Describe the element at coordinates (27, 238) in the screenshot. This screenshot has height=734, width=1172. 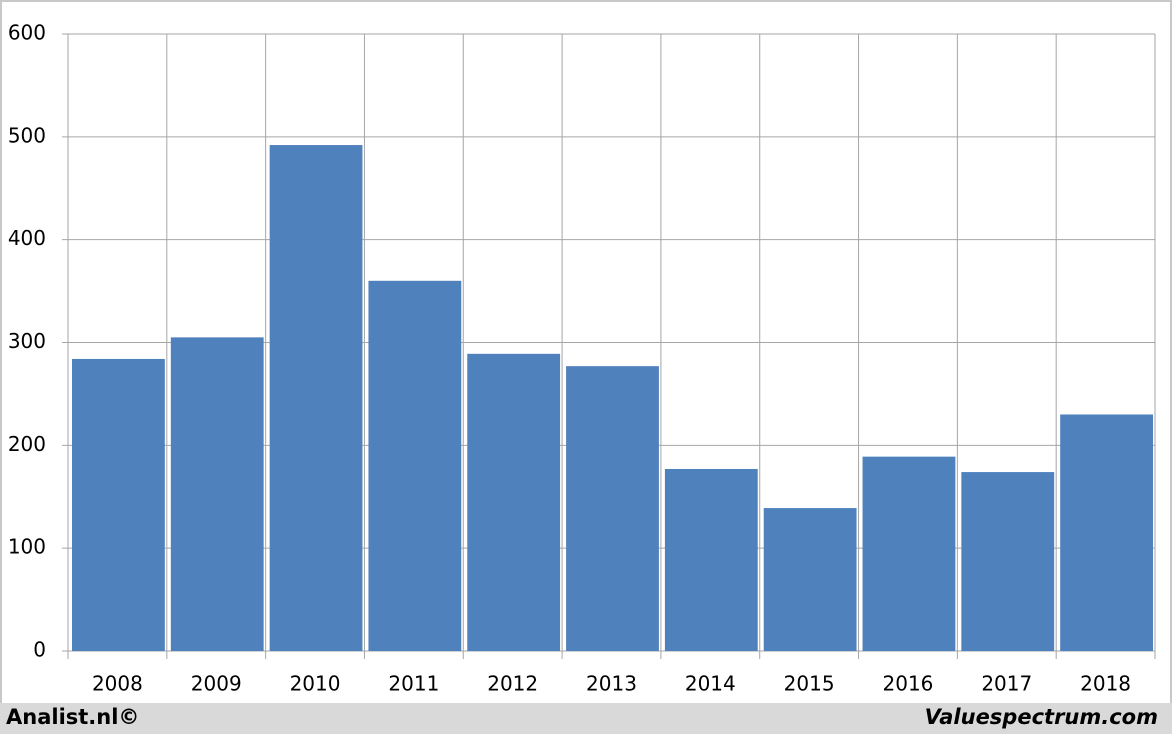
I see `y-tick-label: 400` at that location.